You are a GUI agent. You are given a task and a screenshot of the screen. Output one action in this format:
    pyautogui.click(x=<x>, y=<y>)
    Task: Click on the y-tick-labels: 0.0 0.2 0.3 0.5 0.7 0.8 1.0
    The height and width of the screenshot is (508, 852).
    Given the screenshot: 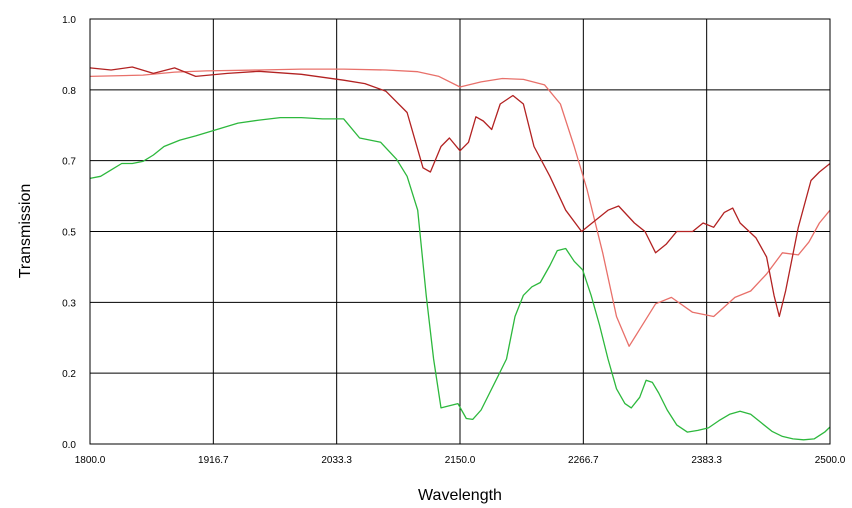 What is the action you would take?
    pyautogui.click(x=69, y=233)
    